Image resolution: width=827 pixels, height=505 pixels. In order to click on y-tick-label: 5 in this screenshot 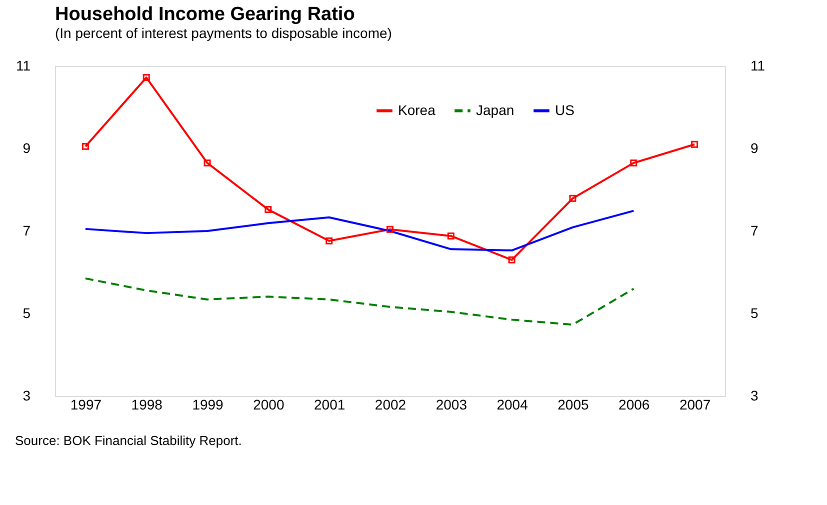, I will do `click(26, 313)`.